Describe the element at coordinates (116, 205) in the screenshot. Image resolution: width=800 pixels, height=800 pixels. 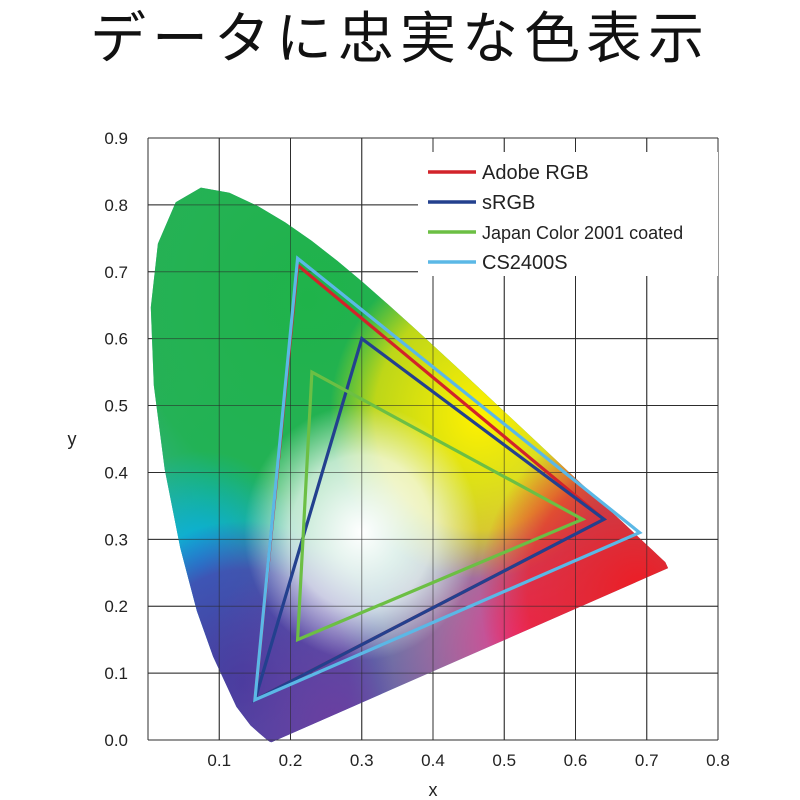
I see `y-tick-label: 0.8` at that location.